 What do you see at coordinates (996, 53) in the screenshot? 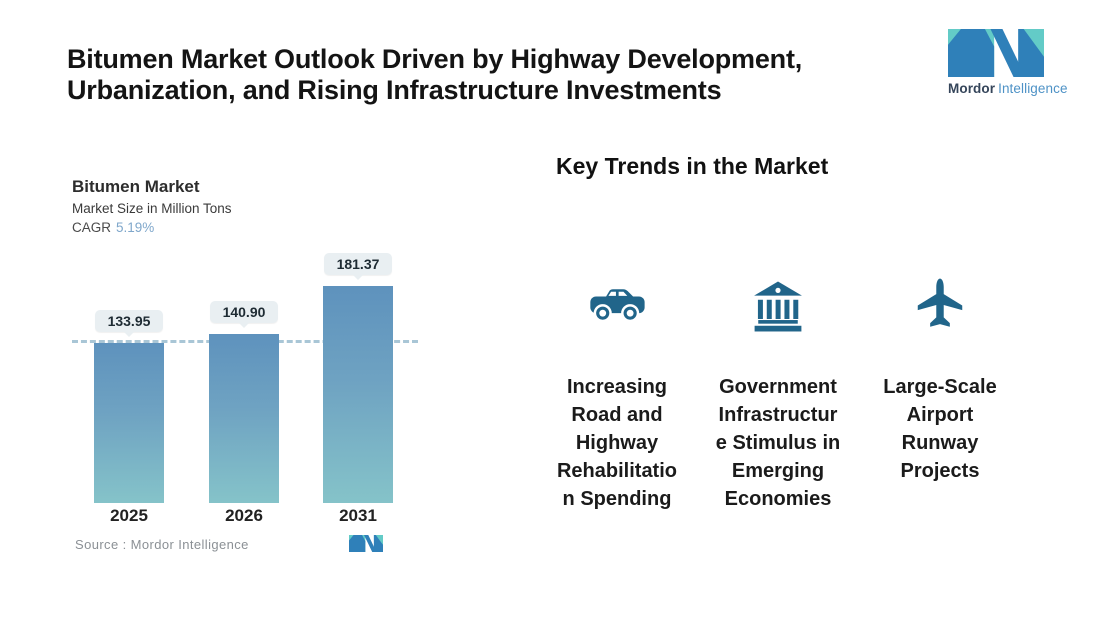
I see `mordor-intelligence-logo-icon` at bounding box center [996, 53].